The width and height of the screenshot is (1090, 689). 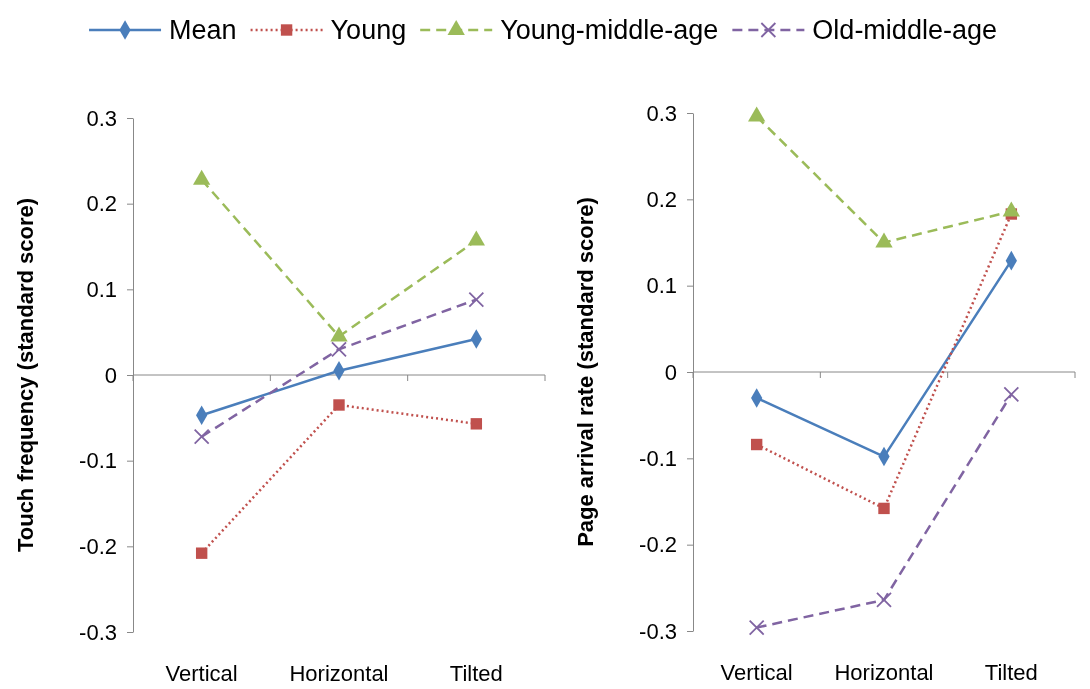 I want to click on legend-label: Young, so click(x=368, y=30).